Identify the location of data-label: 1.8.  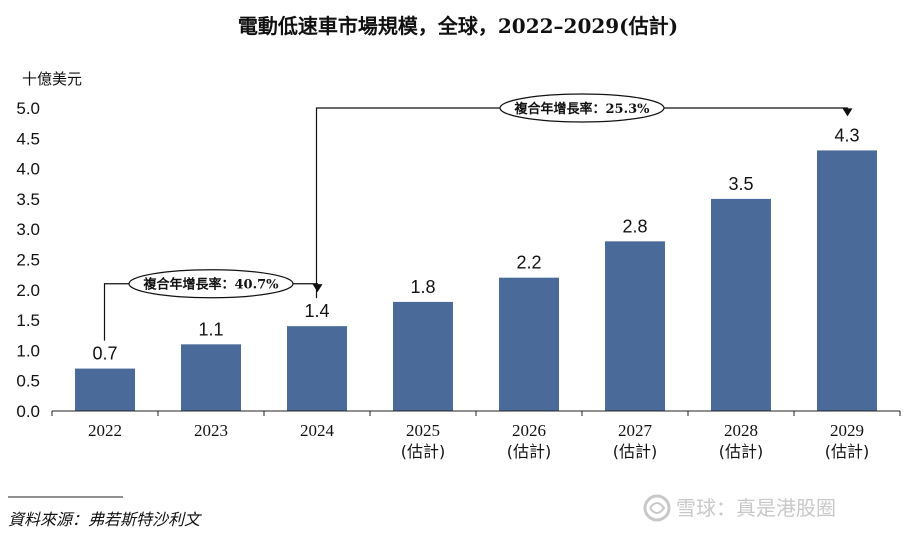
(422, 287).